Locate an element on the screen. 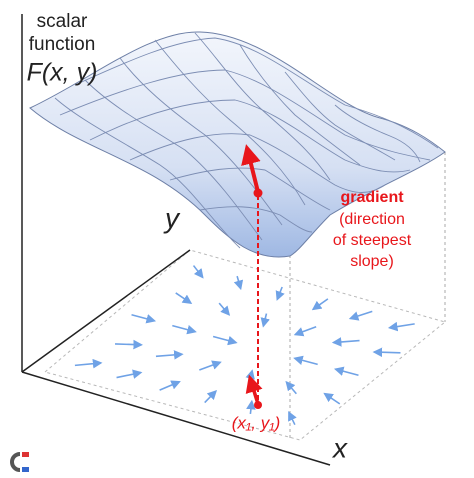 The image size is (474, 478). gradient-description: slope) is located at coordinates (372, 261).